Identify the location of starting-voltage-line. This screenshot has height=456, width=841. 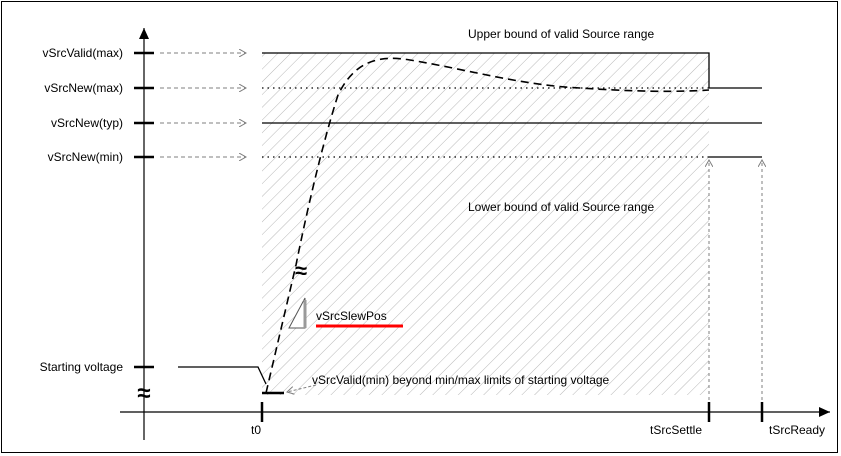
(222, 375).